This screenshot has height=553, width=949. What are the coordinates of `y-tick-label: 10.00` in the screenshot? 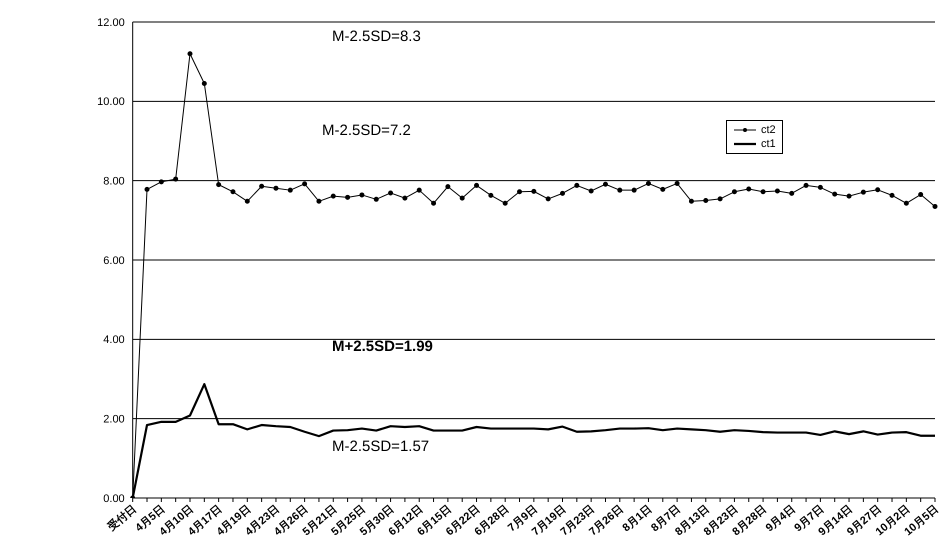 It's located at (111, 102).